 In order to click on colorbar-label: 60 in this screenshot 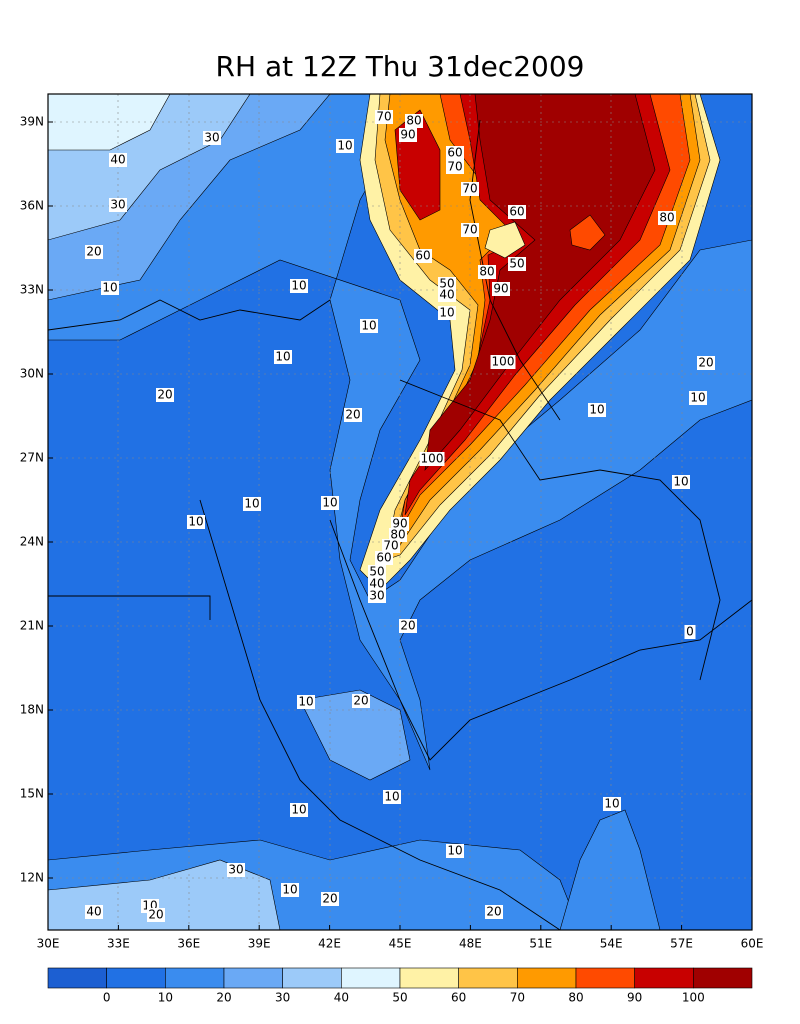, I will do `click(458, 998)`.